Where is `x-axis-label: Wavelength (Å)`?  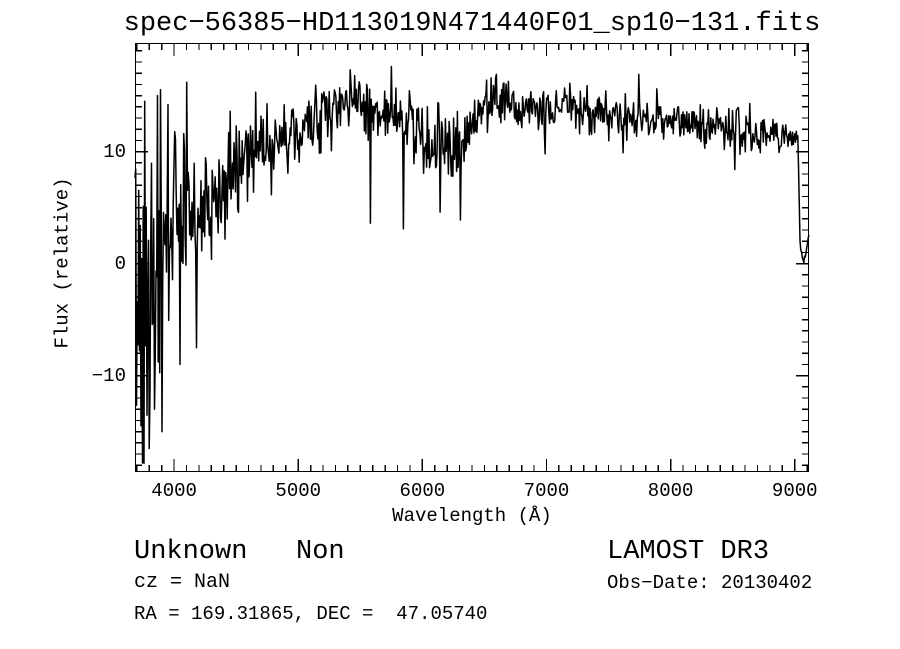
x-axis-label: Wavelength (Å) is located at coordinates (472, 516).